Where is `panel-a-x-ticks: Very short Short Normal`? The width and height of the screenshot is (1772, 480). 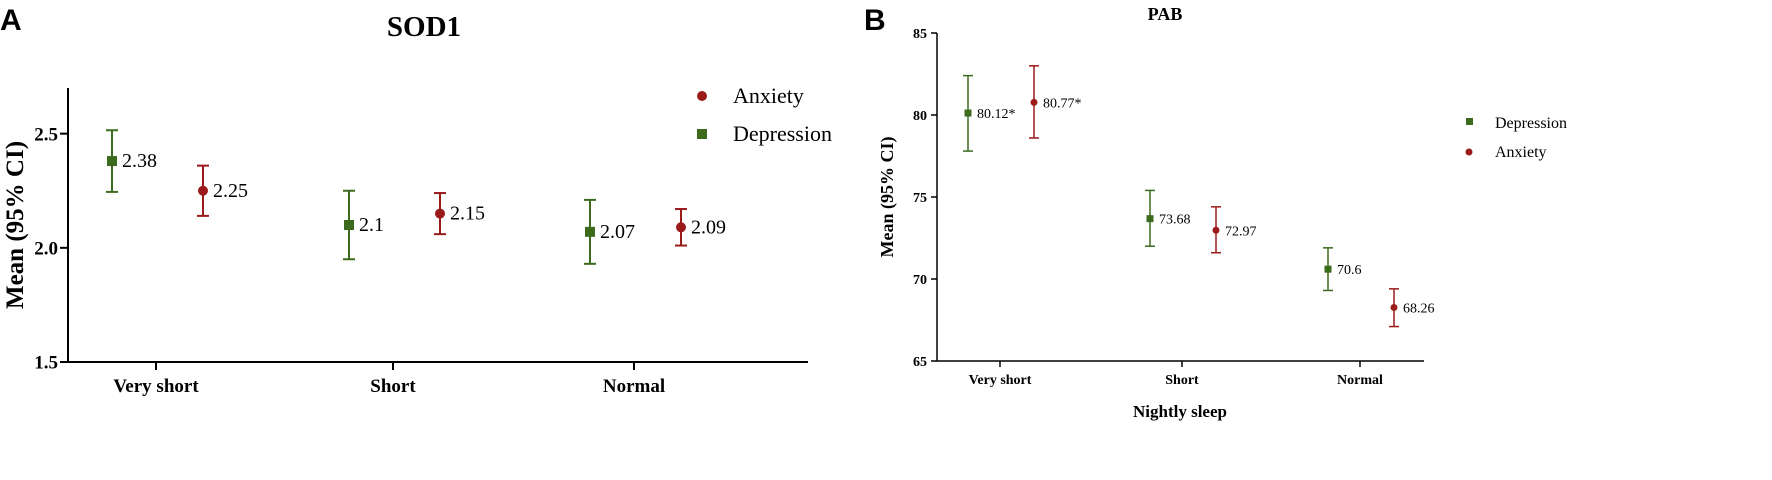
panel-a-x-ticks: Very short Short Normal is located at coordinates (389, 379).